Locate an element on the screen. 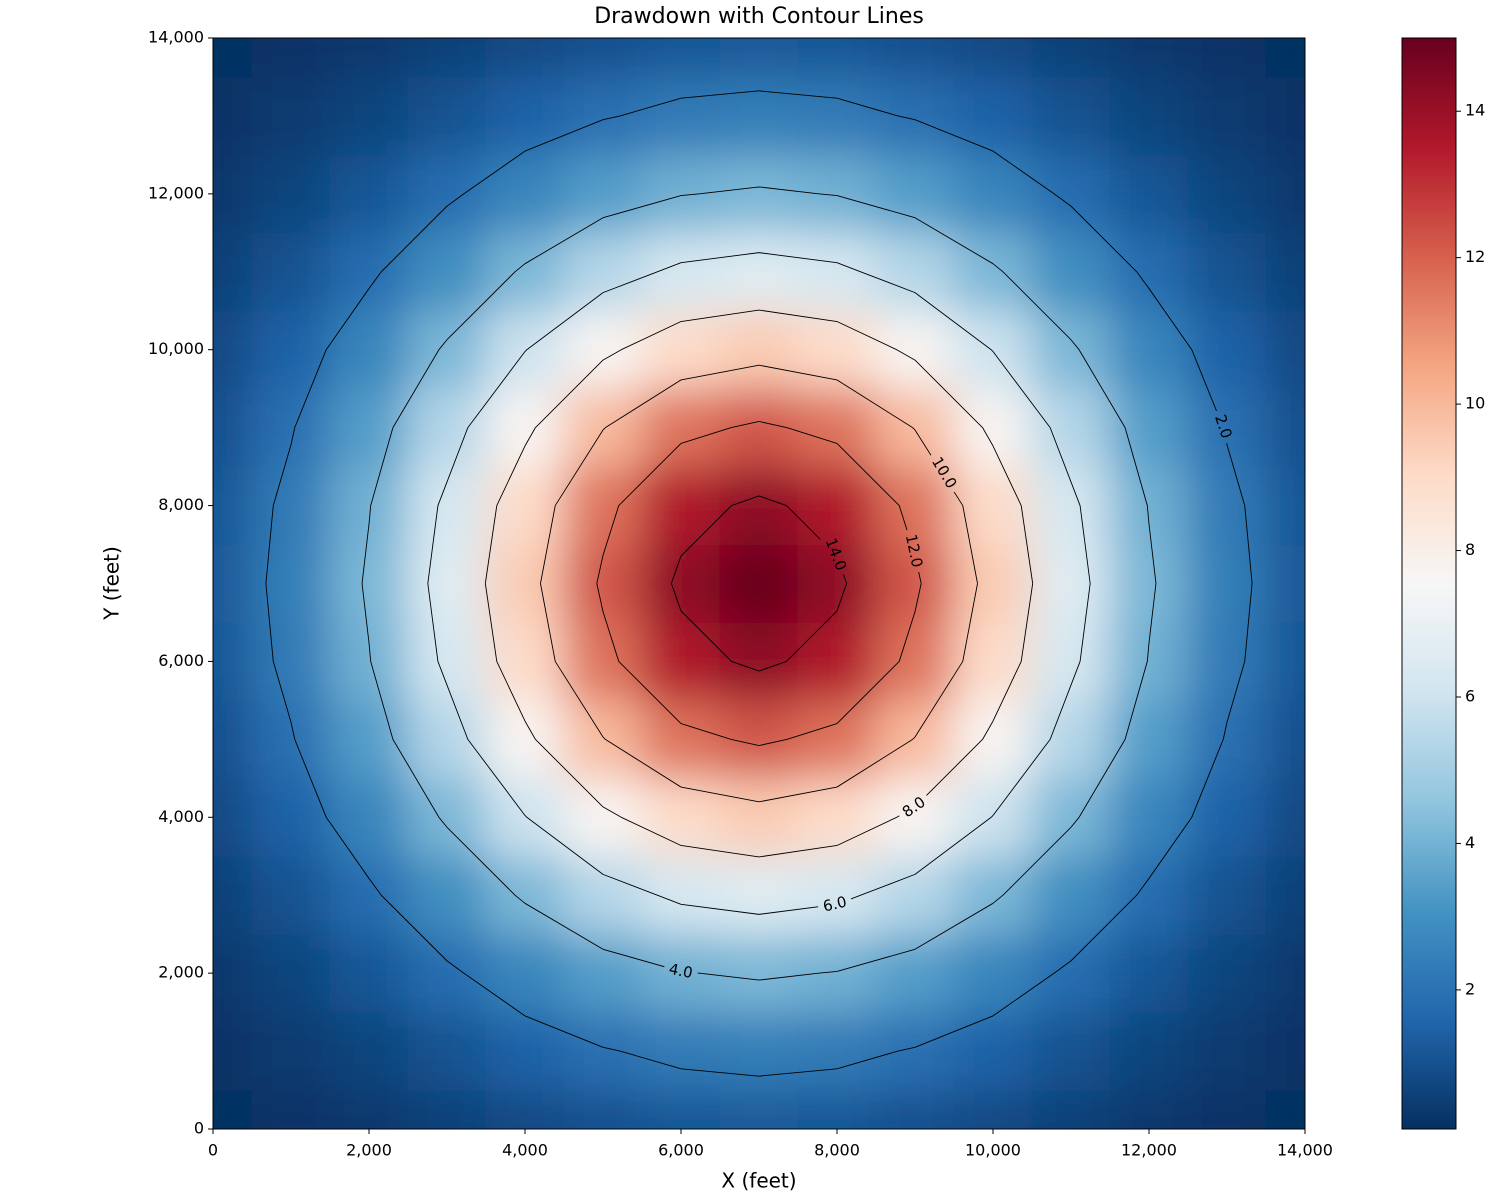  y-tick-label: 8,000 is located at coordinates (181, 504).